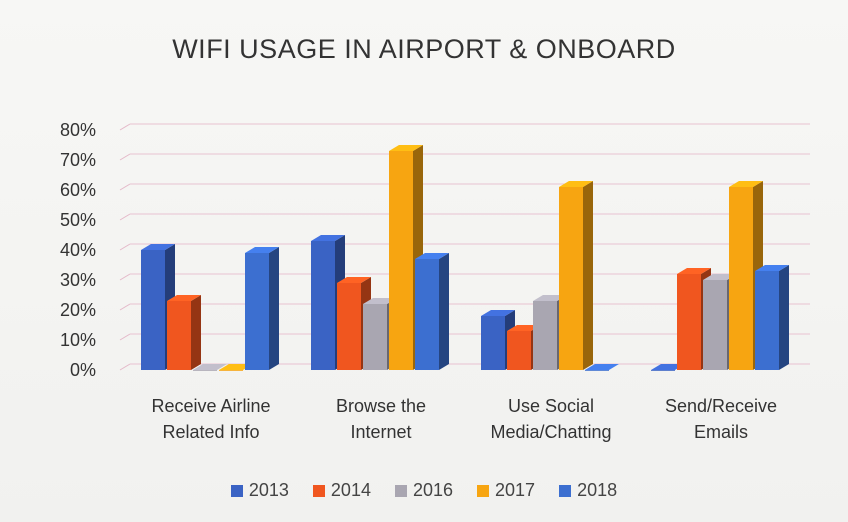  I want to click on y-tick-label: 70%, so click(78, 160).